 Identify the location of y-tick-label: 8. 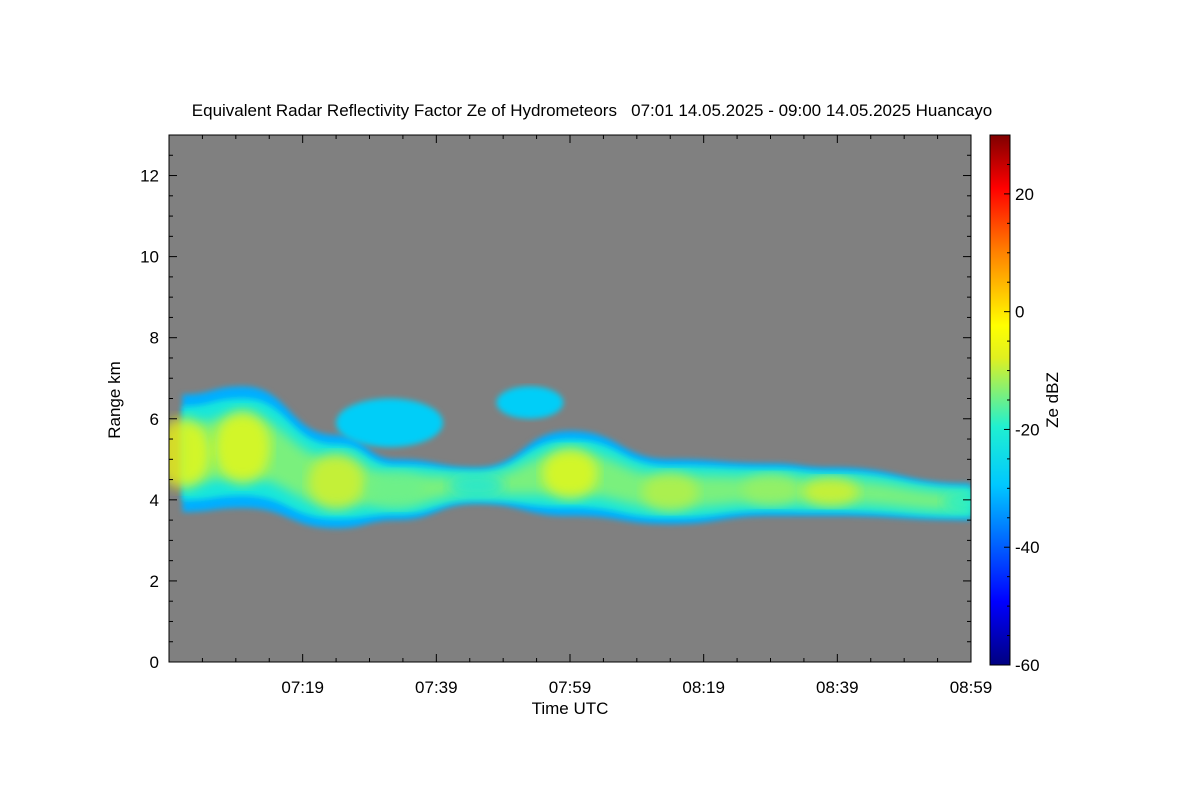
(154, 338).